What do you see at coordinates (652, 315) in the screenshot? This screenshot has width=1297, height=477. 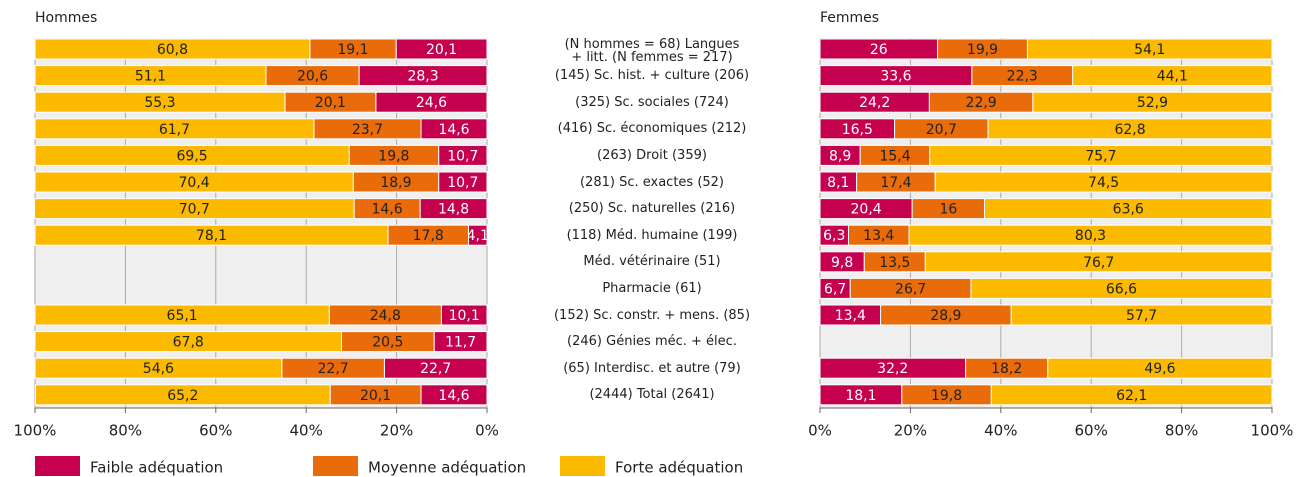 I see `category-label: (152) Sc. constr. + mens. (85)` at bounding box center [652, 315].